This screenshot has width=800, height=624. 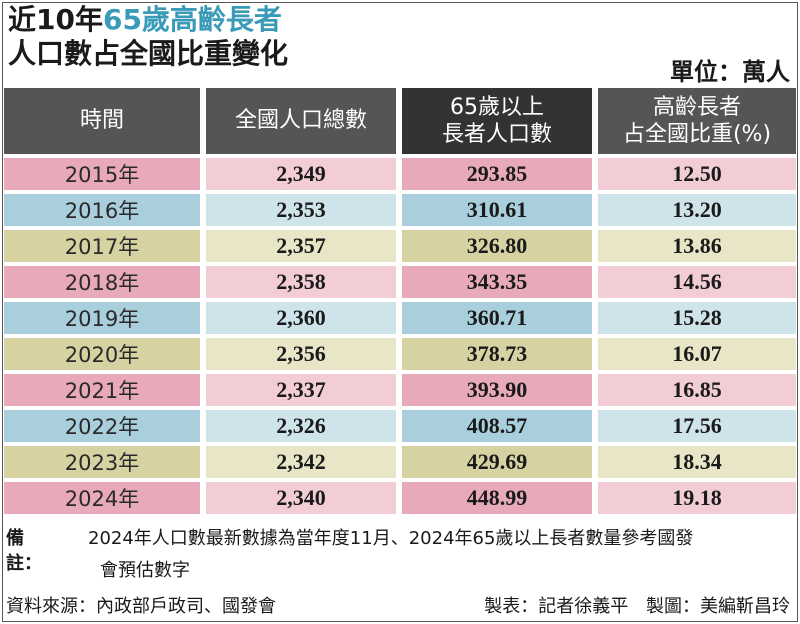 What do you see at coordinates (102, 318) in the screenshot?
I see `cell-year: 2019年` at bounding box center [102, 318].